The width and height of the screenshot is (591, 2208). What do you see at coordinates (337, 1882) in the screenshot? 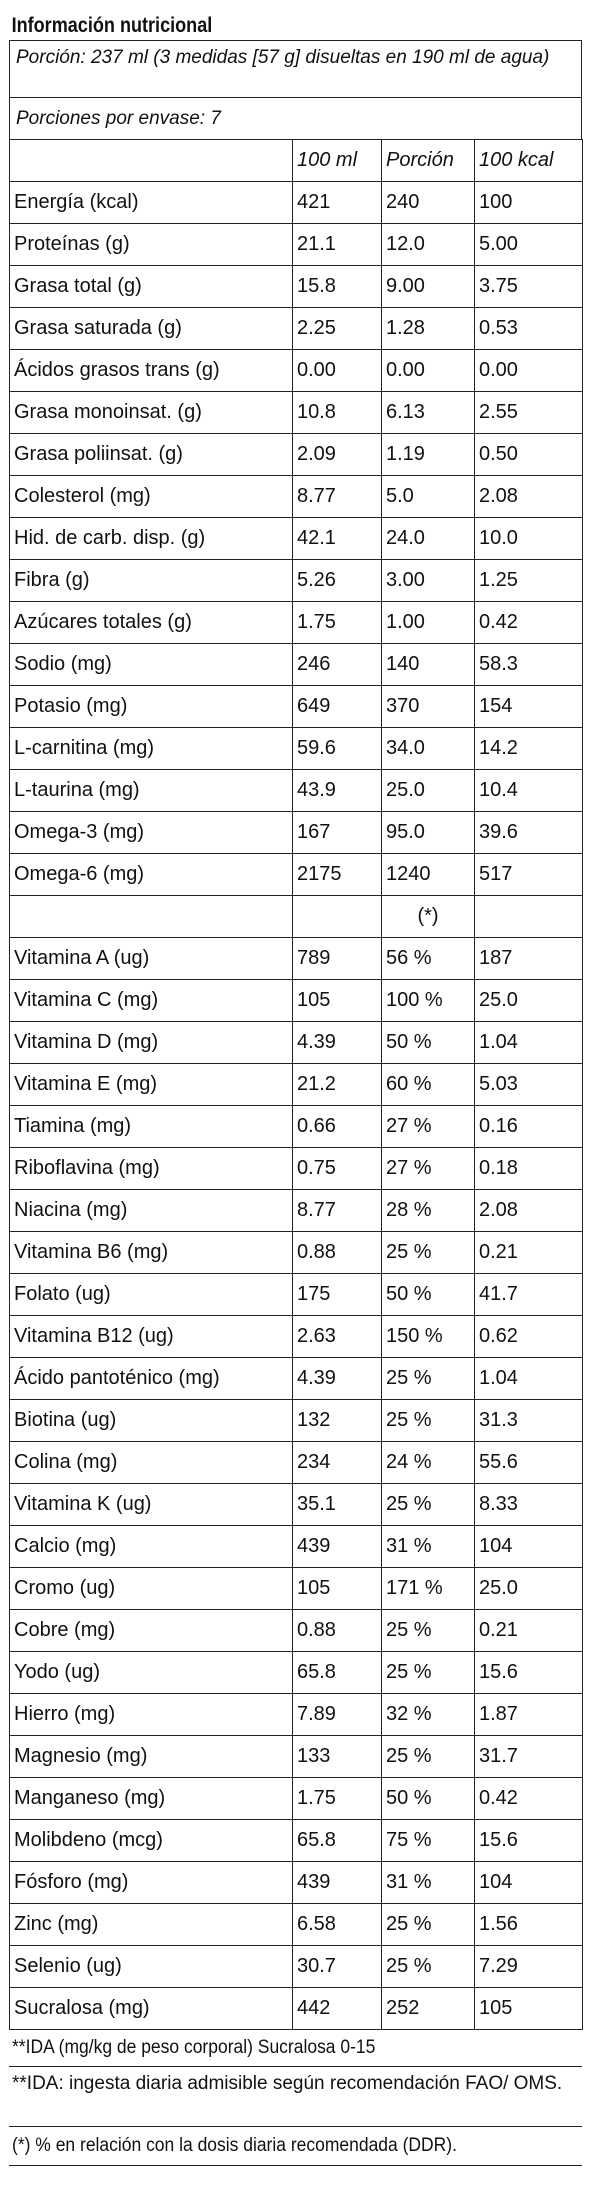
I see `value-per-100ml: 439` at bounding box center [337, 1882].